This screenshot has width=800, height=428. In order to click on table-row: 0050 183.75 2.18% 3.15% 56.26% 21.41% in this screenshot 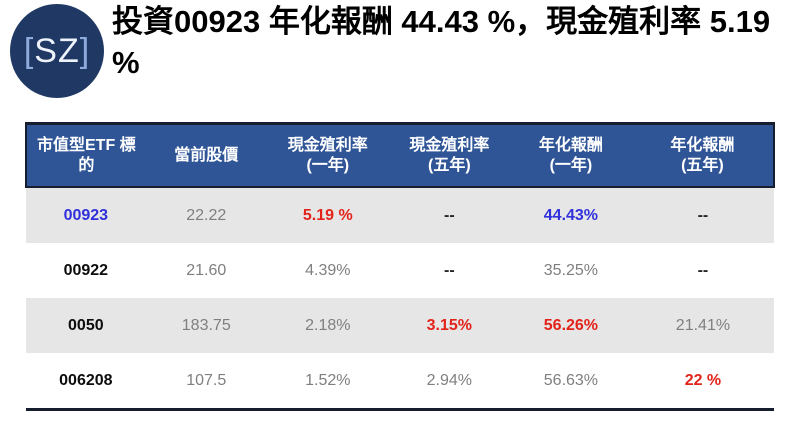, I will do `click(400, 325)`.